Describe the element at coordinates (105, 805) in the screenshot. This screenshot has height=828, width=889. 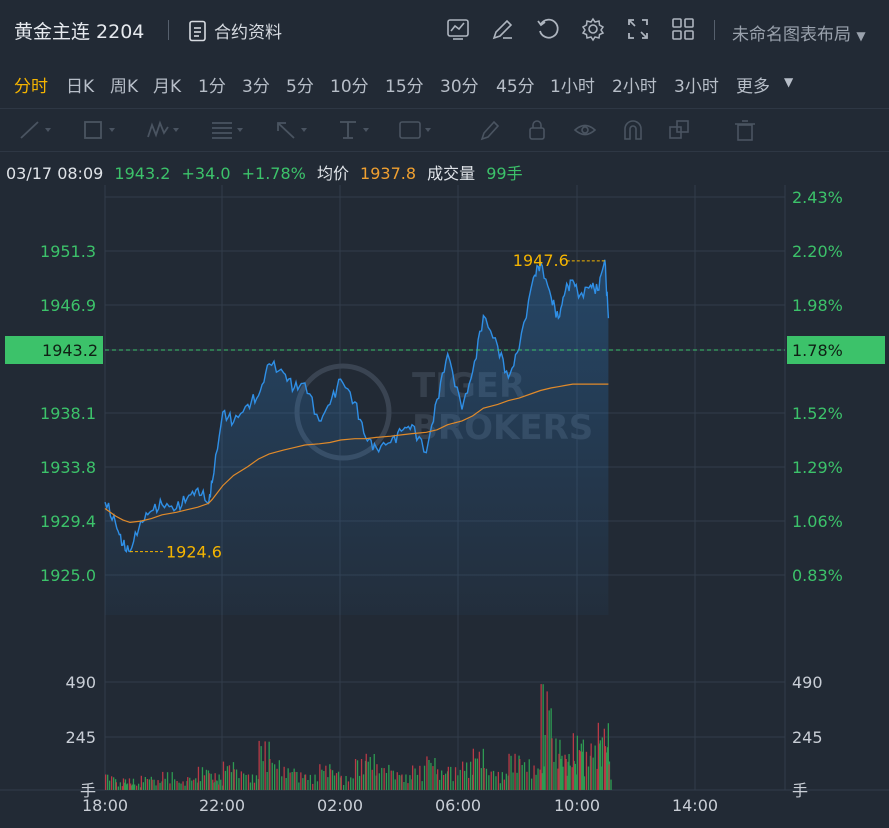
I see `time-tick-label: 18:00` at that location.